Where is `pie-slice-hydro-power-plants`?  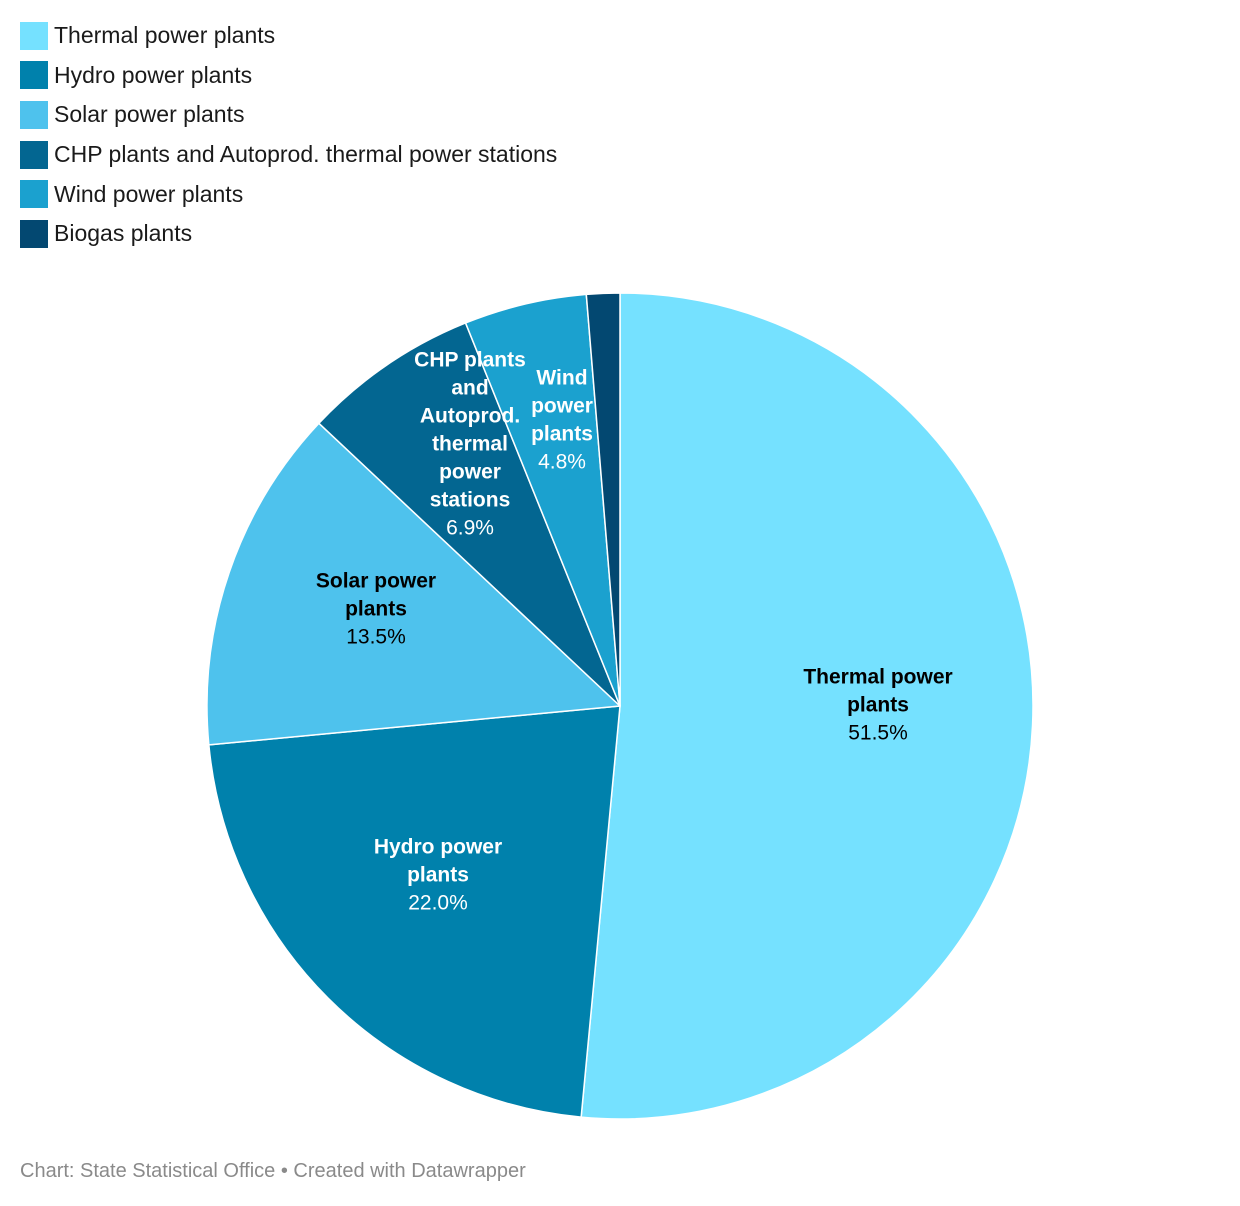
pie-slice-hydro-power-plants is located at coordinates (414, 911).